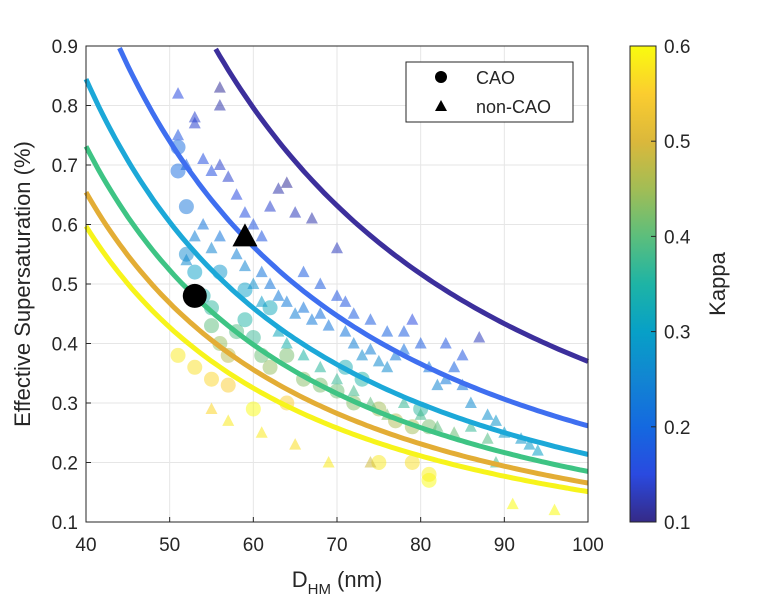  I want to click on colorbar-tick-label: 0.5, so click(677, 142).